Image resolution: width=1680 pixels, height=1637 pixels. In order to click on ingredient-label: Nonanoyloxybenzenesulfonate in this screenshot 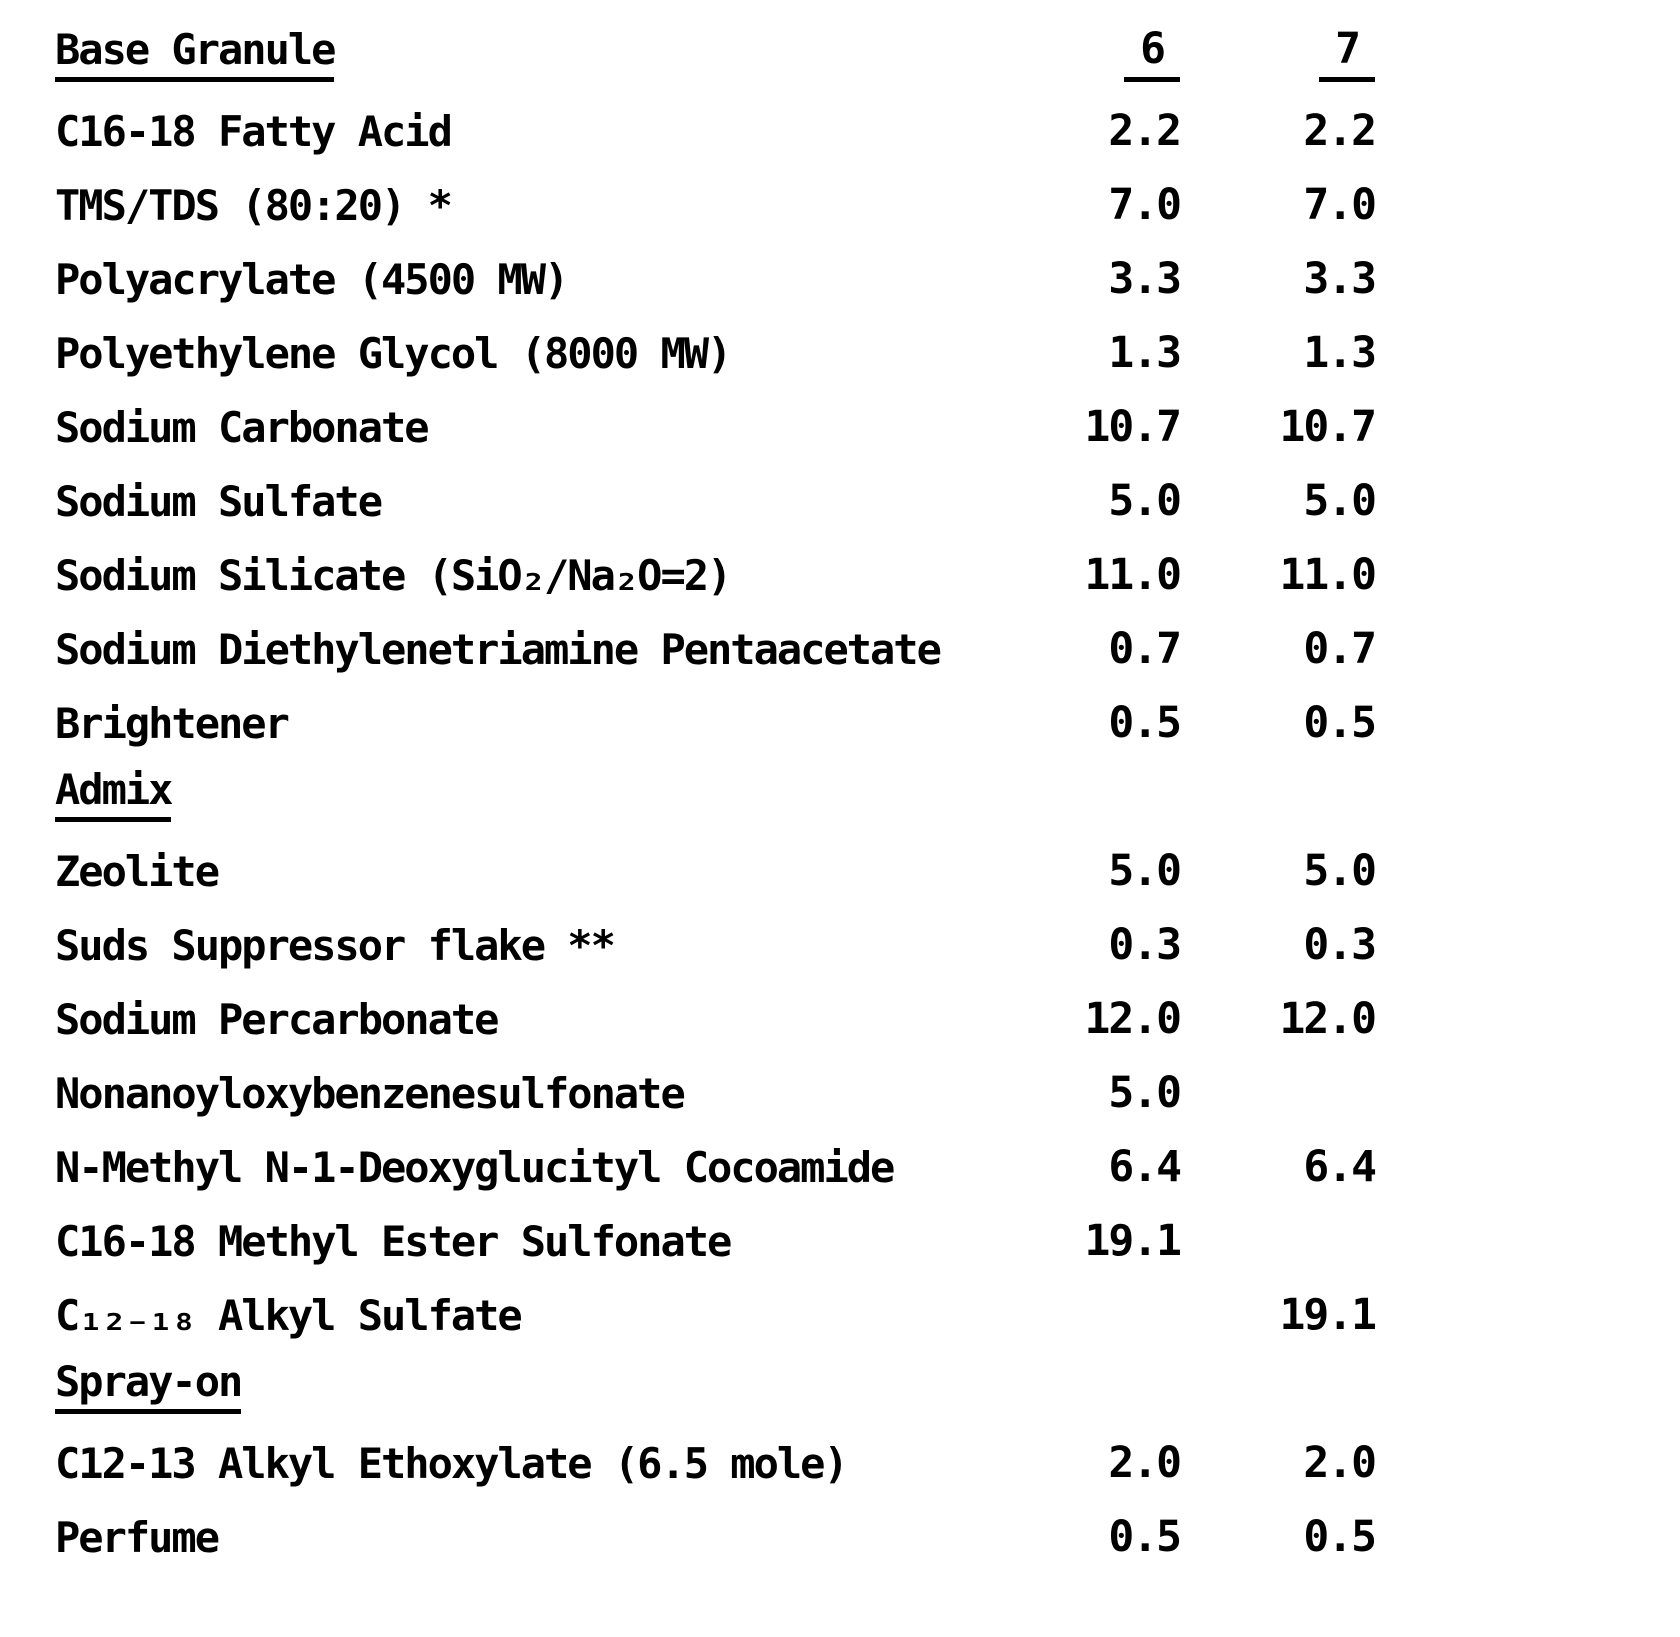, I will do `click(370, 1093)`.